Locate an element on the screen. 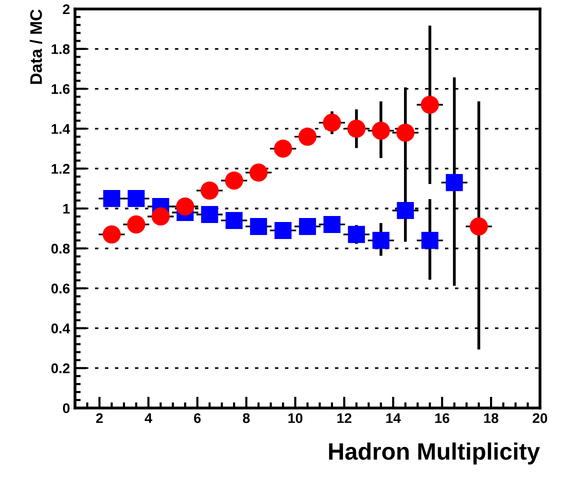 The width and height of the screenshot is (563, 477). y-tick-label: 1 is located at coordinates (66, 209).